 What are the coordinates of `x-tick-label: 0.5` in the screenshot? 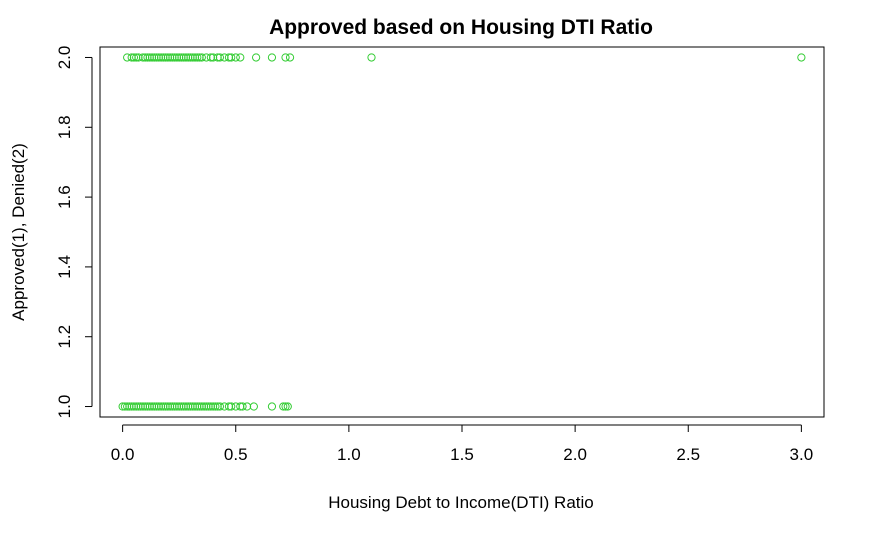 It's located at (236, 454).